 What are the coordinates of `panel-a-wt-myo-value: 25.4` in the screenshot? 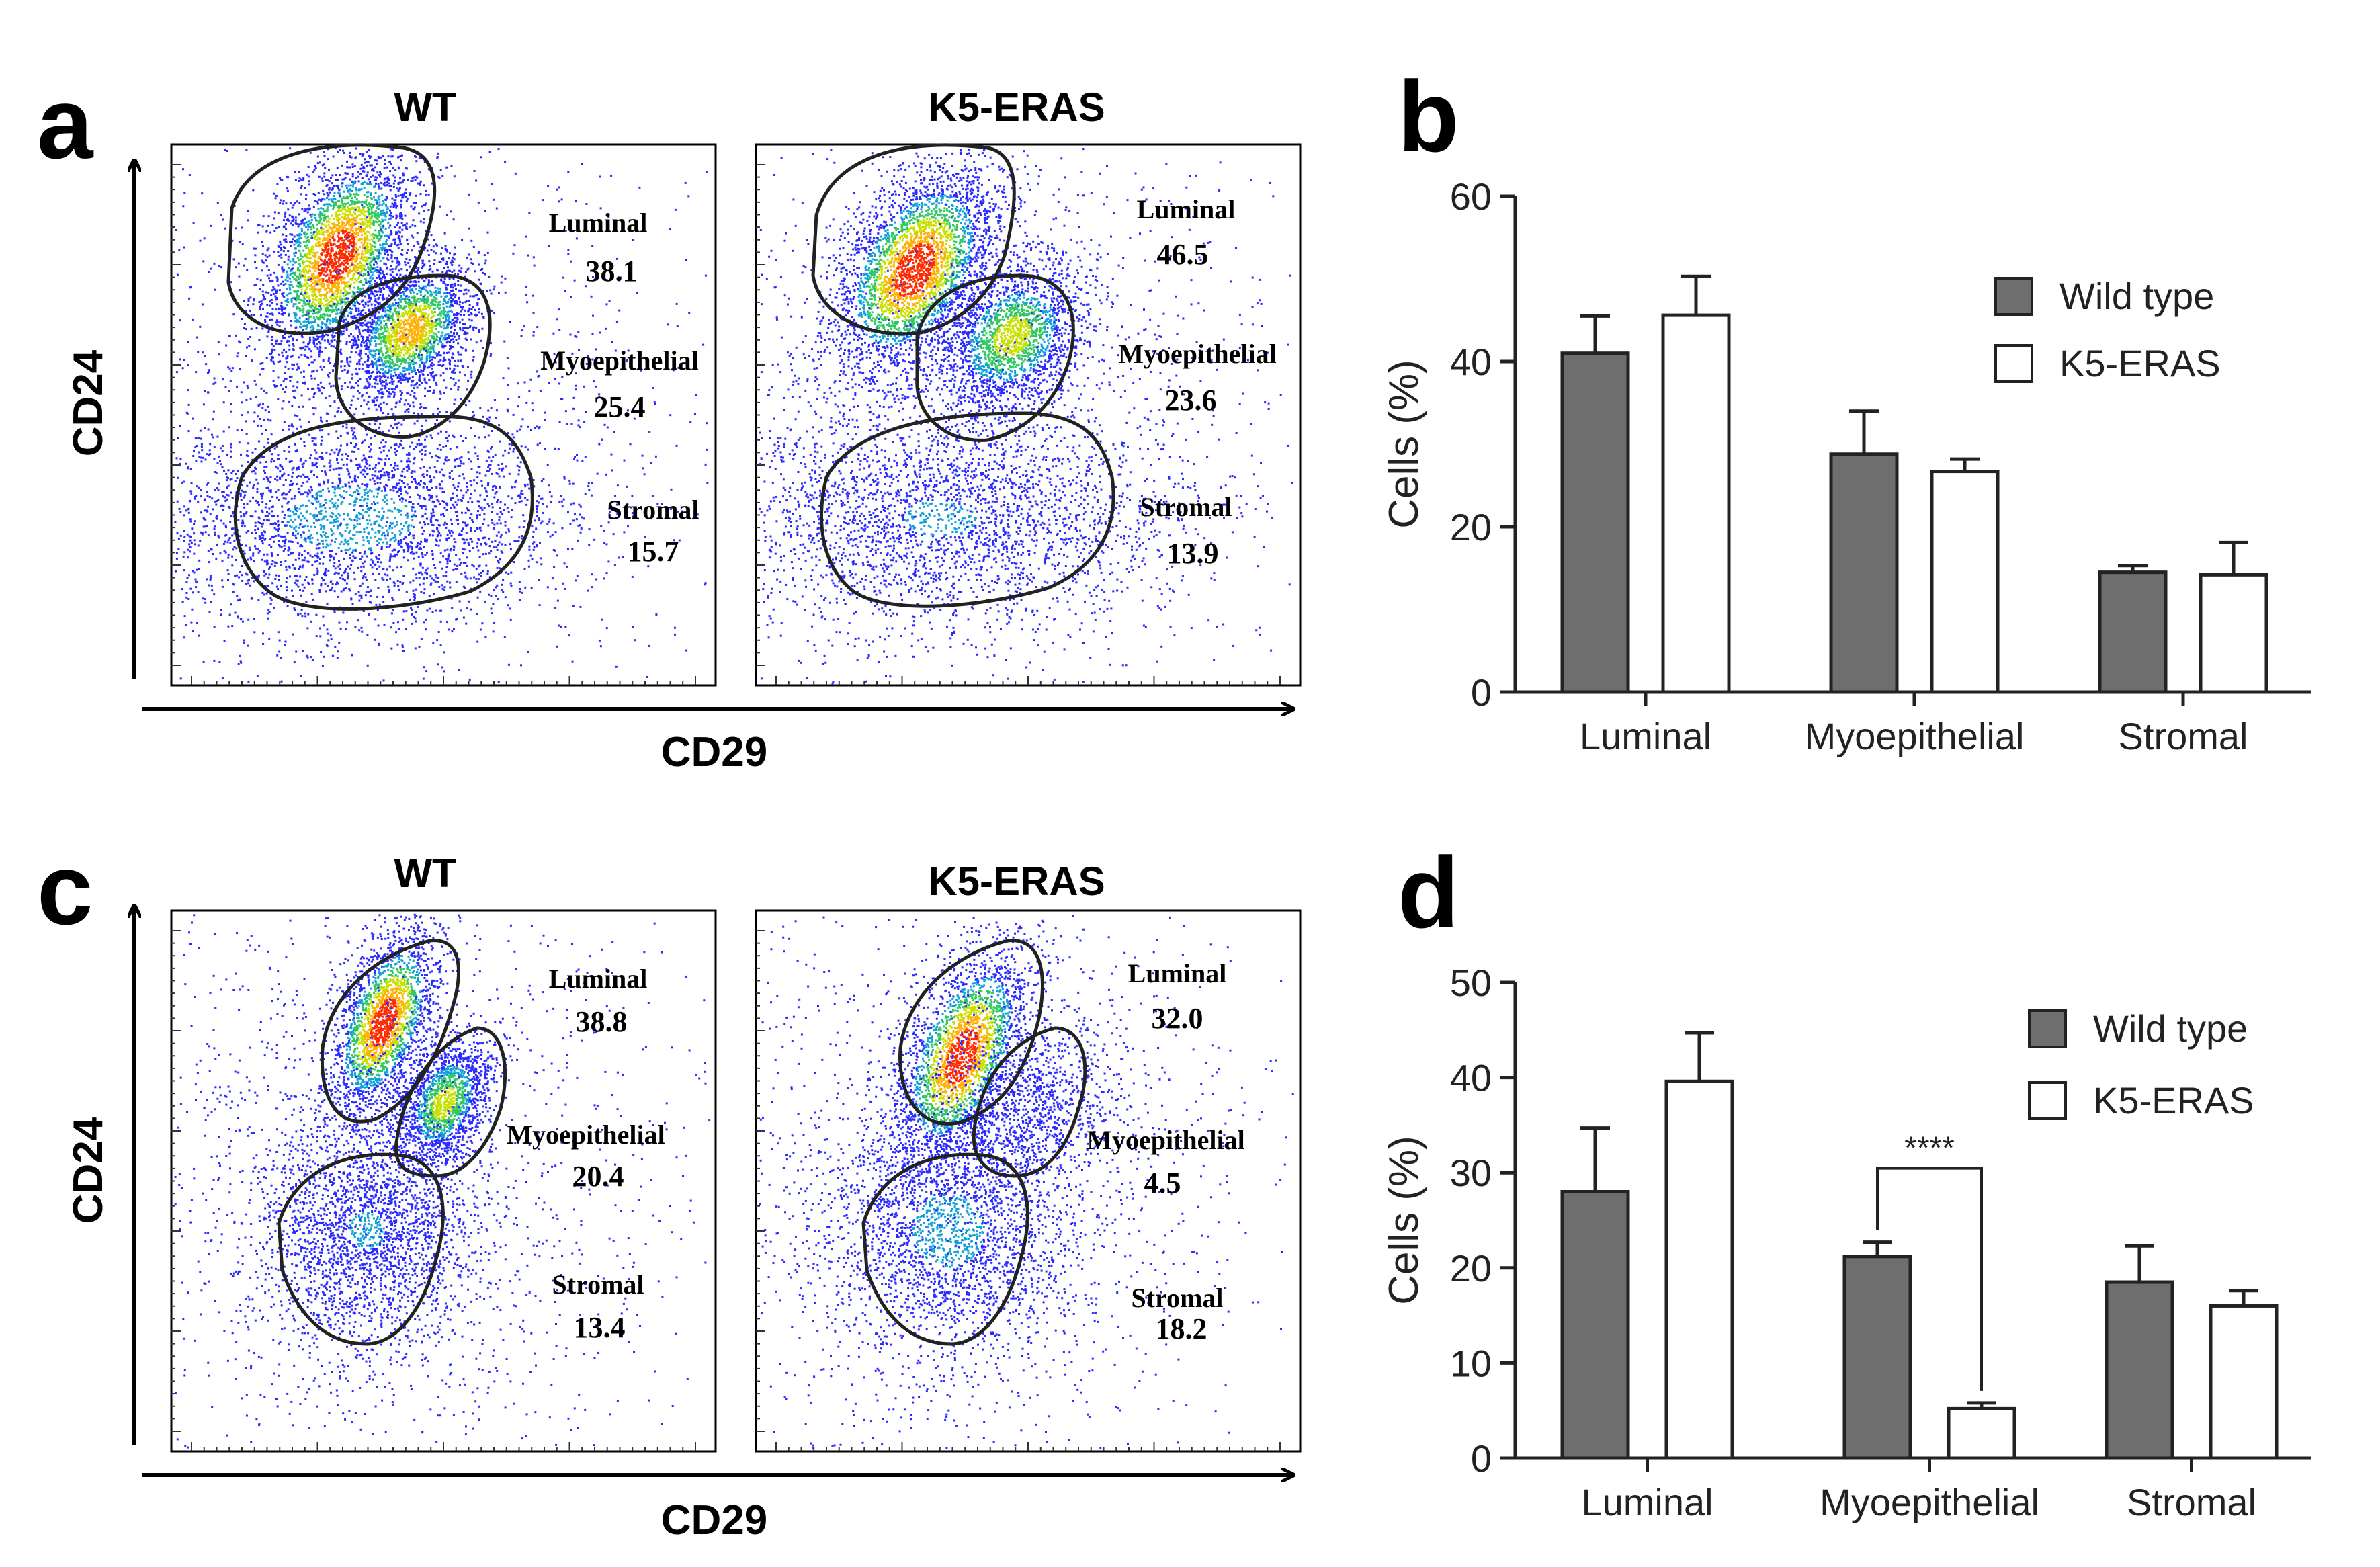 It's located at (620, 407).